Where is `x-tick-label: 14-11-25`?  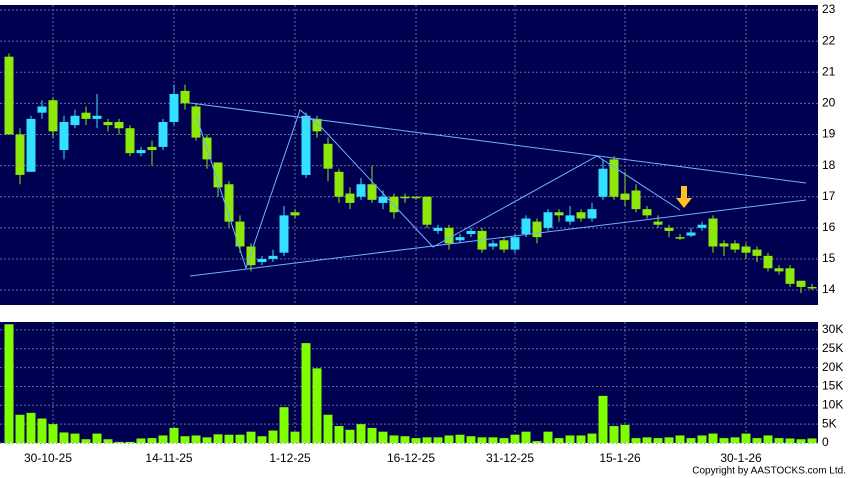
x-tick-label: 14-11-25 is located at coordinates (168, 458).